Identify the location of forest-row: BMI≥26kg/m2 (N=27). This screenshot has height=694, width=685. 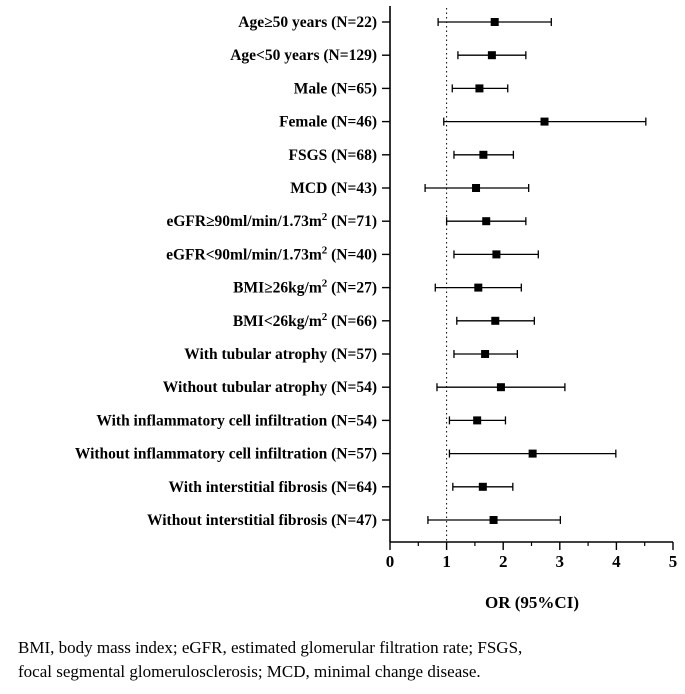
(377, 287).